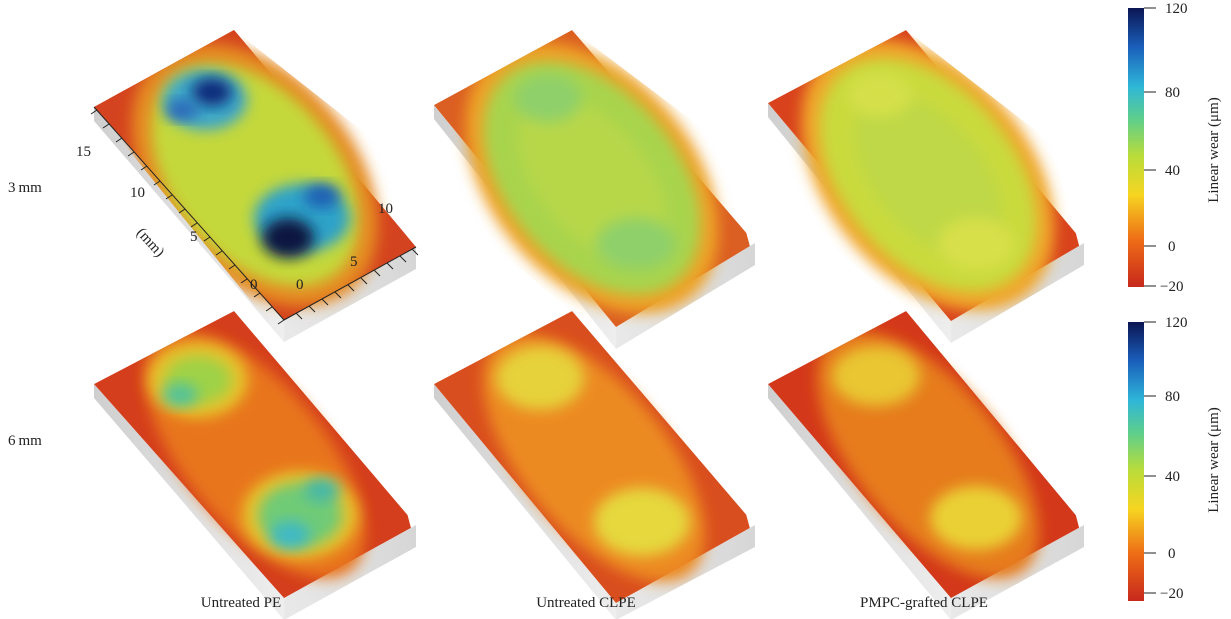 Image resolution: width=1231 pixels, height=619 pixels. I want to click on colorbar-2-title: Linear wear (μm), so click(1214, 459).